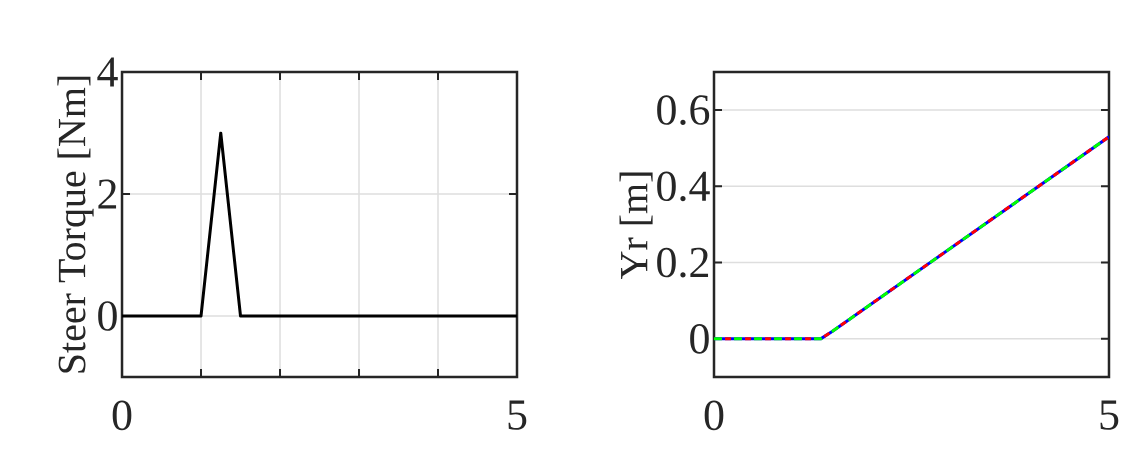  Describe the element at coordinates (683, 110) in the screenshot. I see `y-tick-label: 0.6` at that location.